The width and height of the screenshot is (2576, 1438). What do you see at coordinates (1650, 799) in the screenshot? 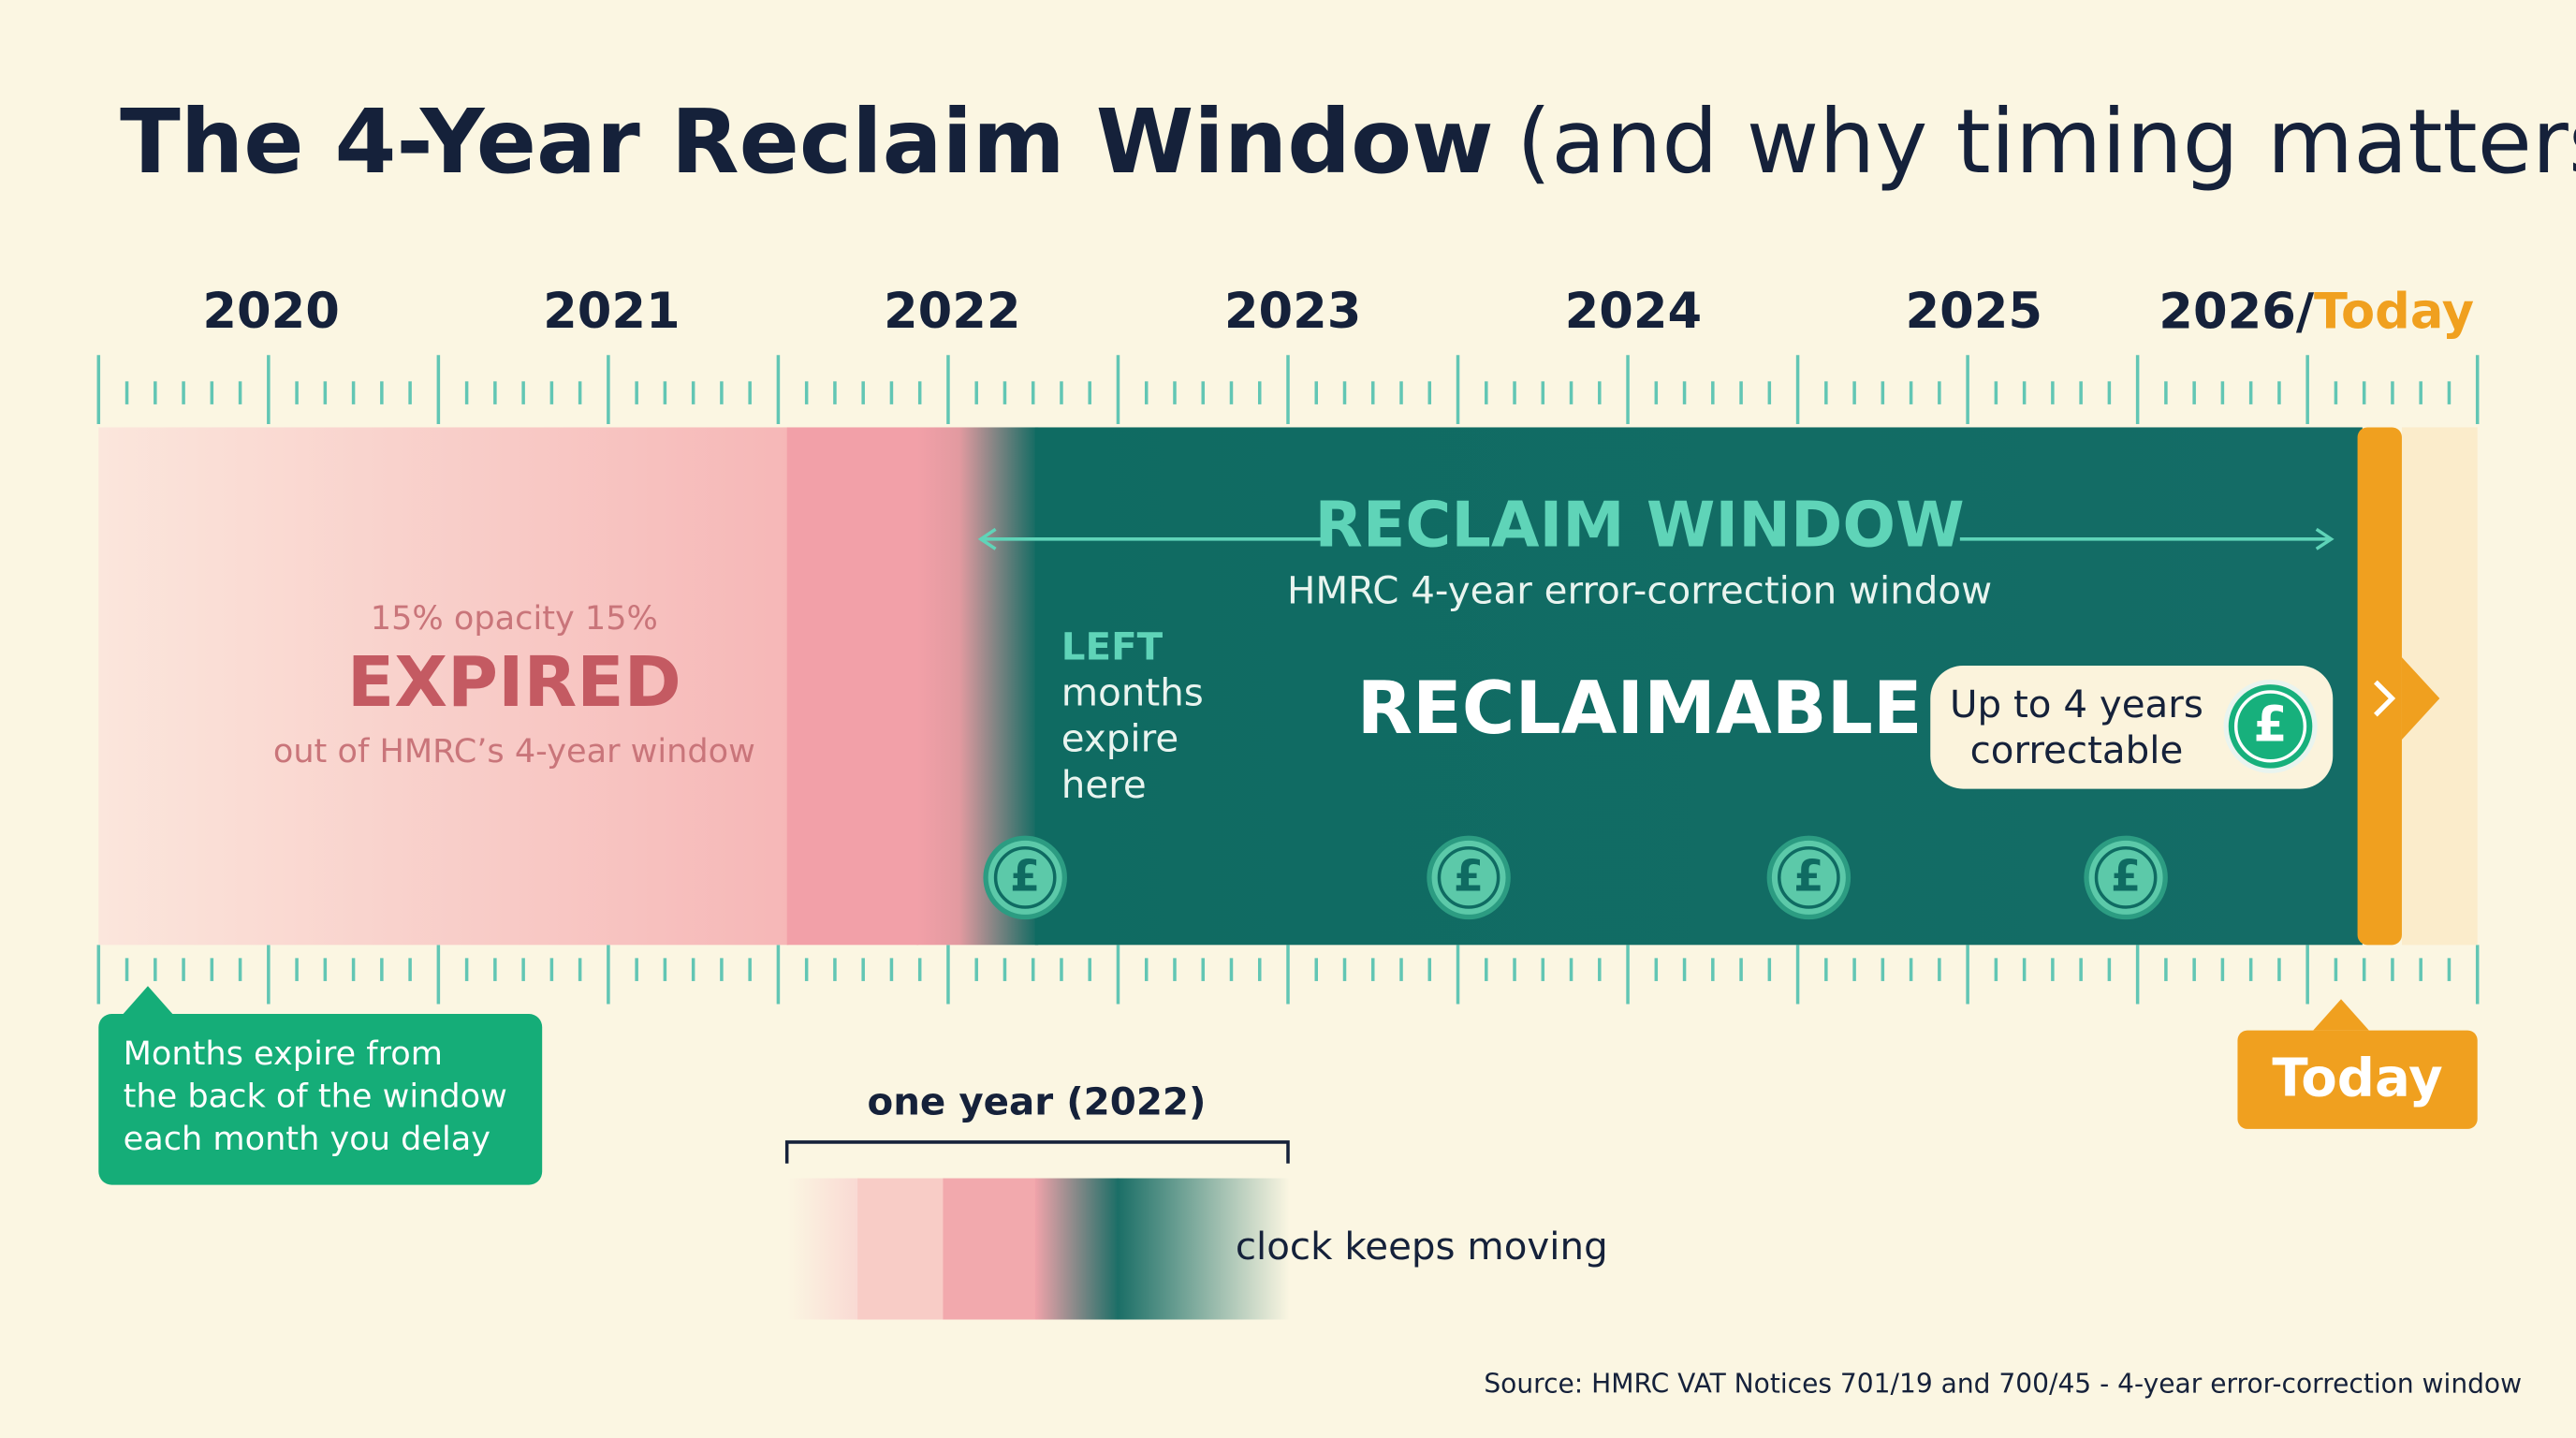
I see `coins: £ £ £ £ £` at bounding box center [1650, 799].